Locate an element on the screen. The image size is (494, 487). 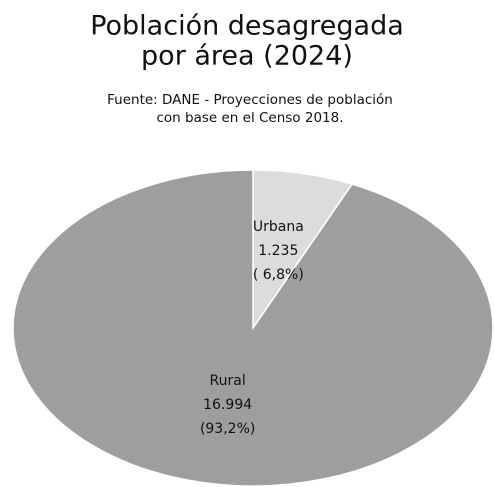
chart-title: por área (2024) is located at coordinates (247, 56).